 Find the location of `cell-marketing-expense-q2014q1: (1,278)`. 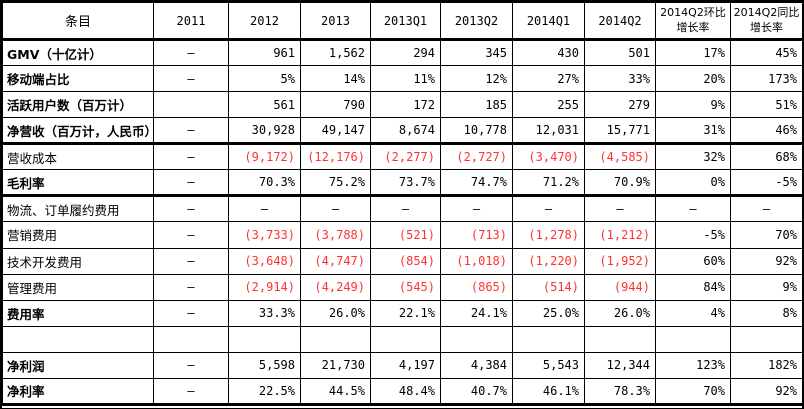

cell-marketing-expense-q2014q1: (1,278) is located at coordinates (548, 235).